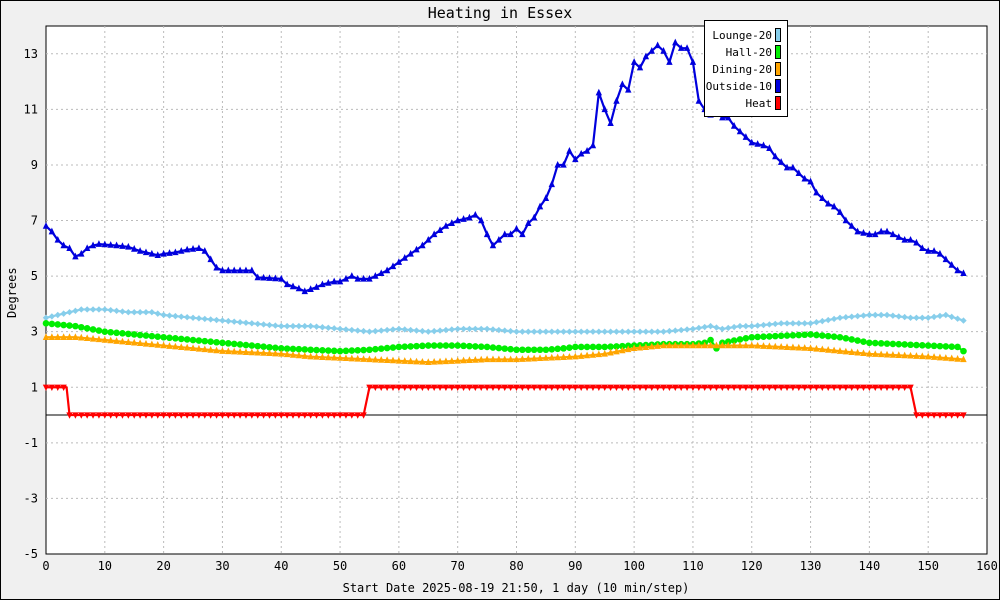 The image size is (1000, 600). What do you see at coordinates (399, 566) in the screenshot?
I see `x-tick-label: 60` at bounding box center [399, 566].